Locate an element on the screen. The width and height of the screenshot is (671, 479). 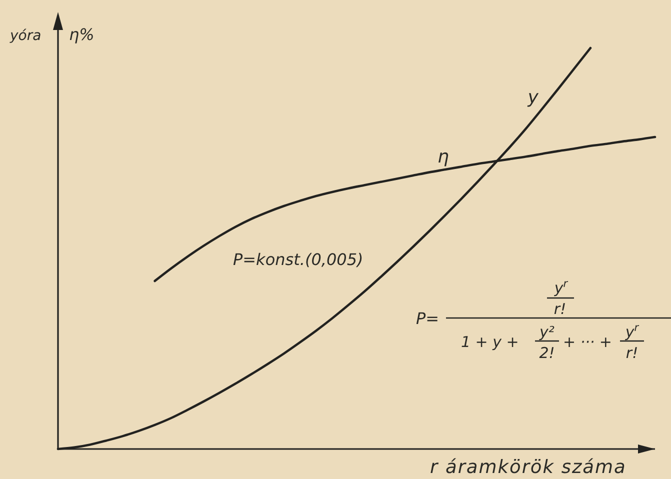
annotation: P=konst.(0,005) is located at coordinates (298, 259).